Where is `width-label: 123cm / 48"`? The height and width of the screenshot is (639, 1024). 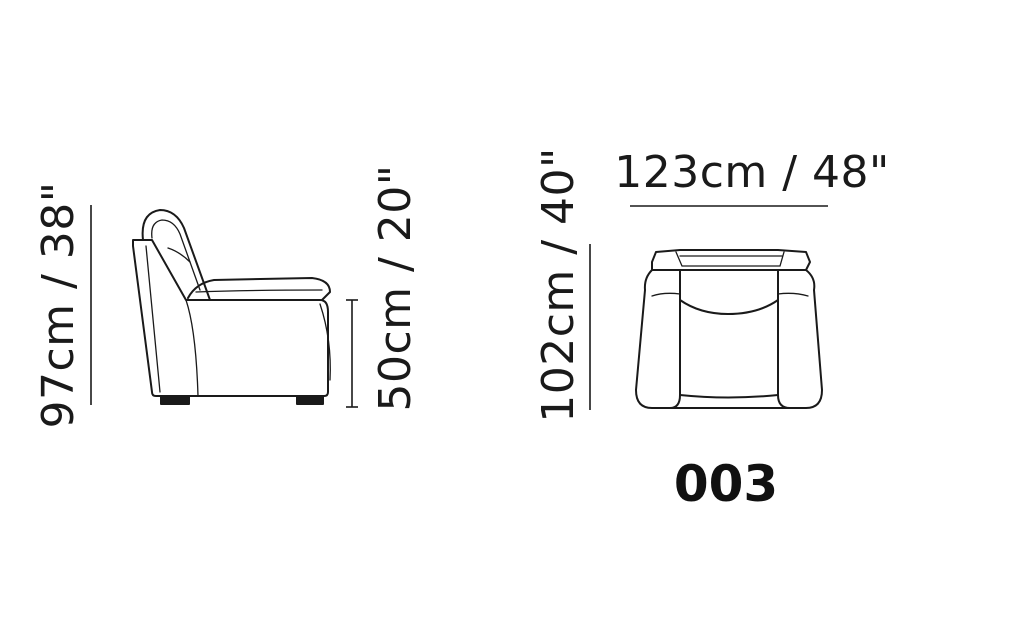
width-label: 123cm / 48" is located at coordinates (752, 172).